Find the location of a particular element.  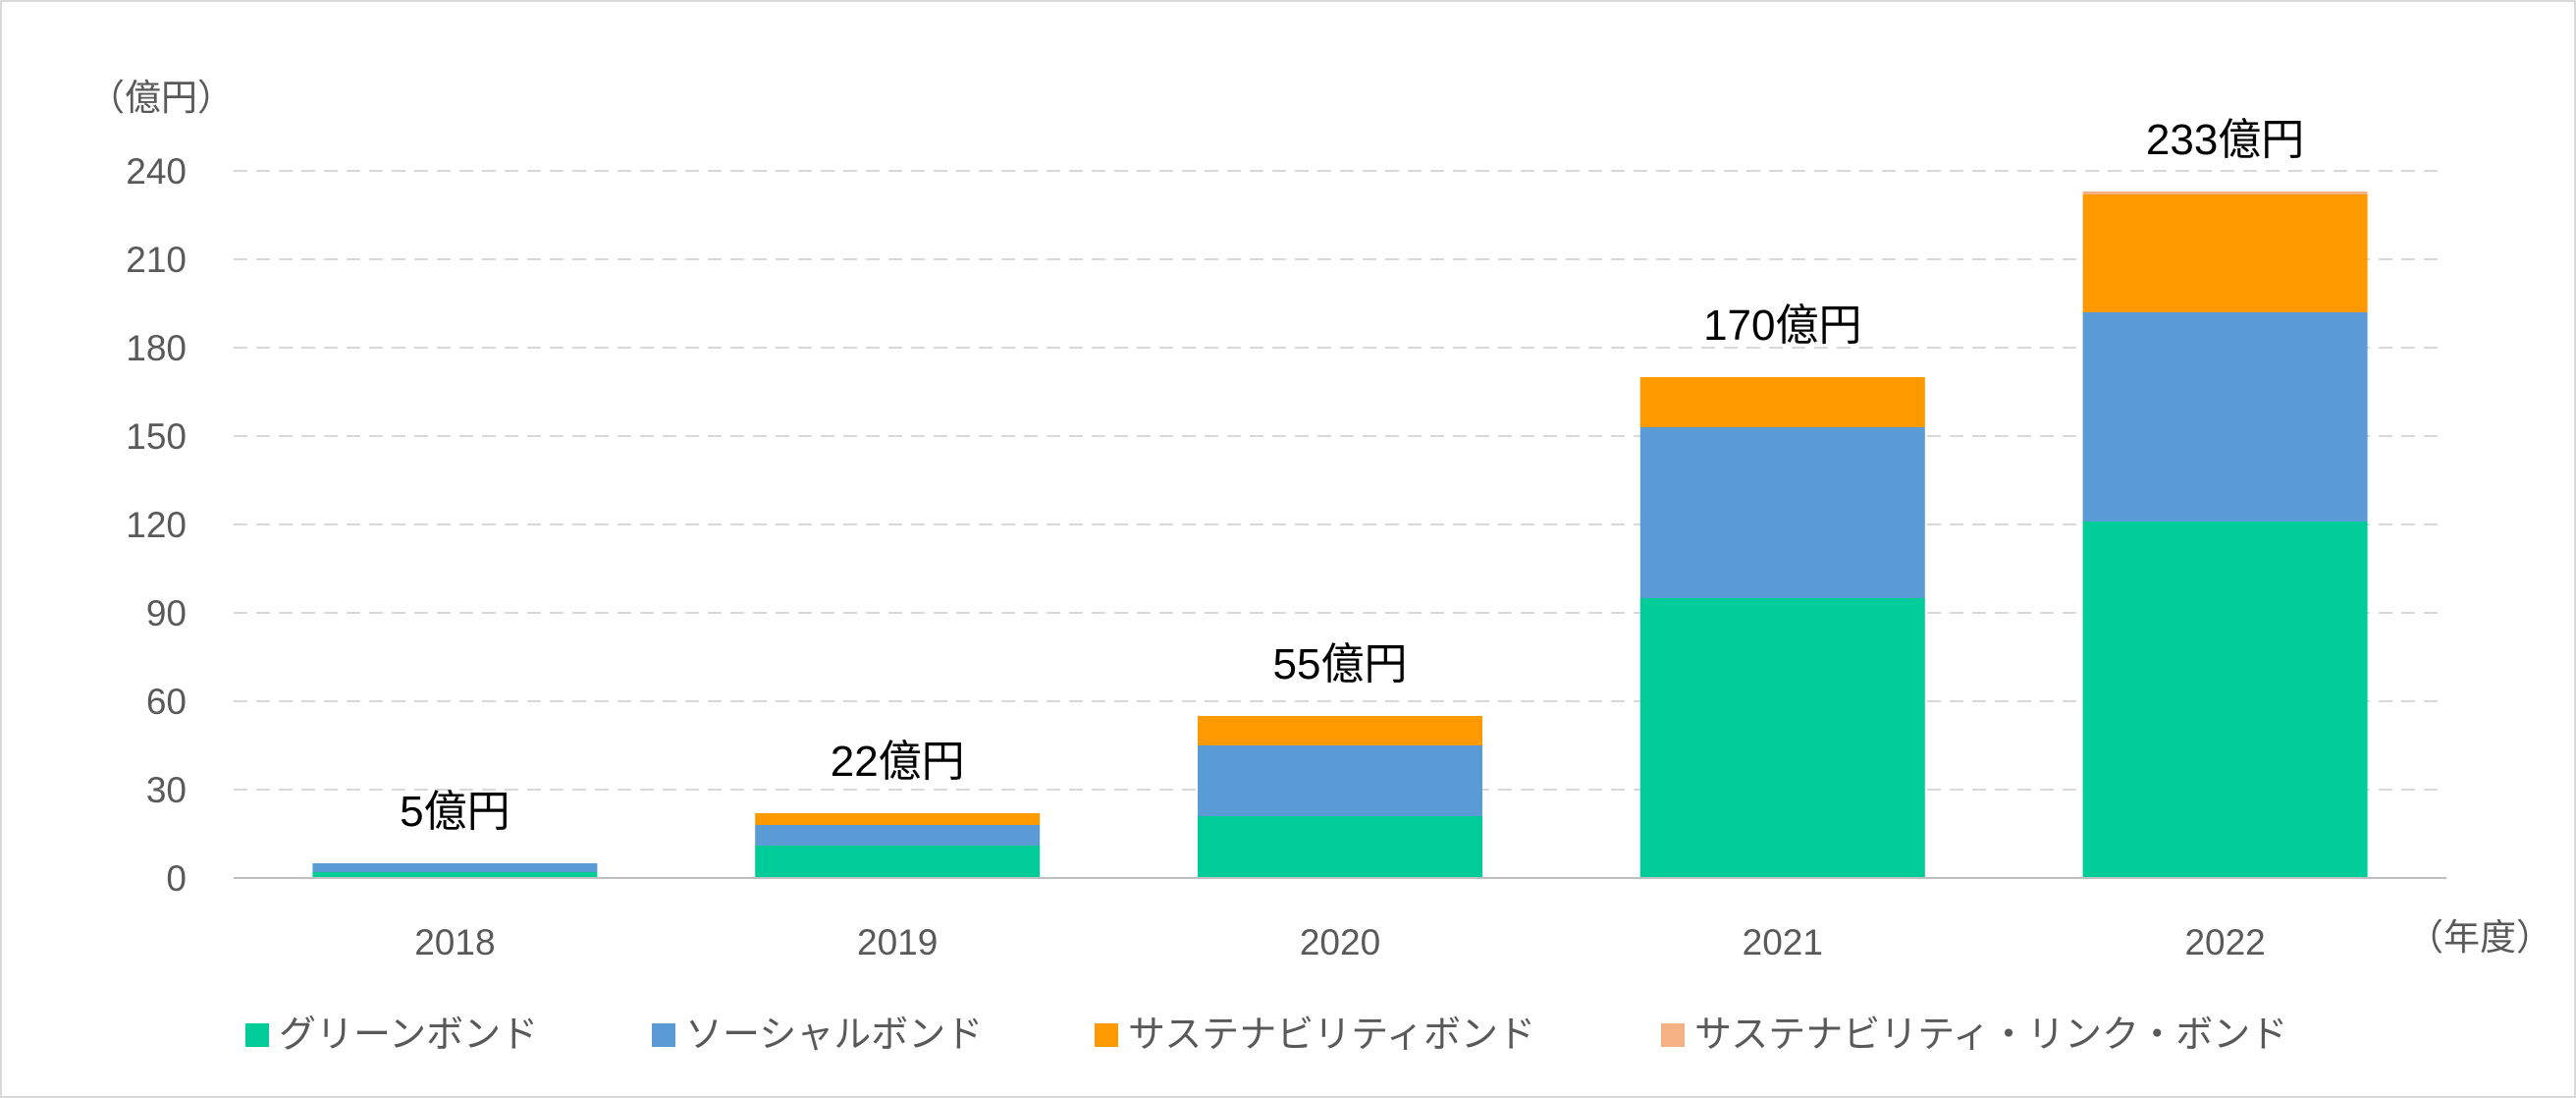

legend-label: サステナビリティ・リンク・ボンド is located at coordinates (1990, 1034).